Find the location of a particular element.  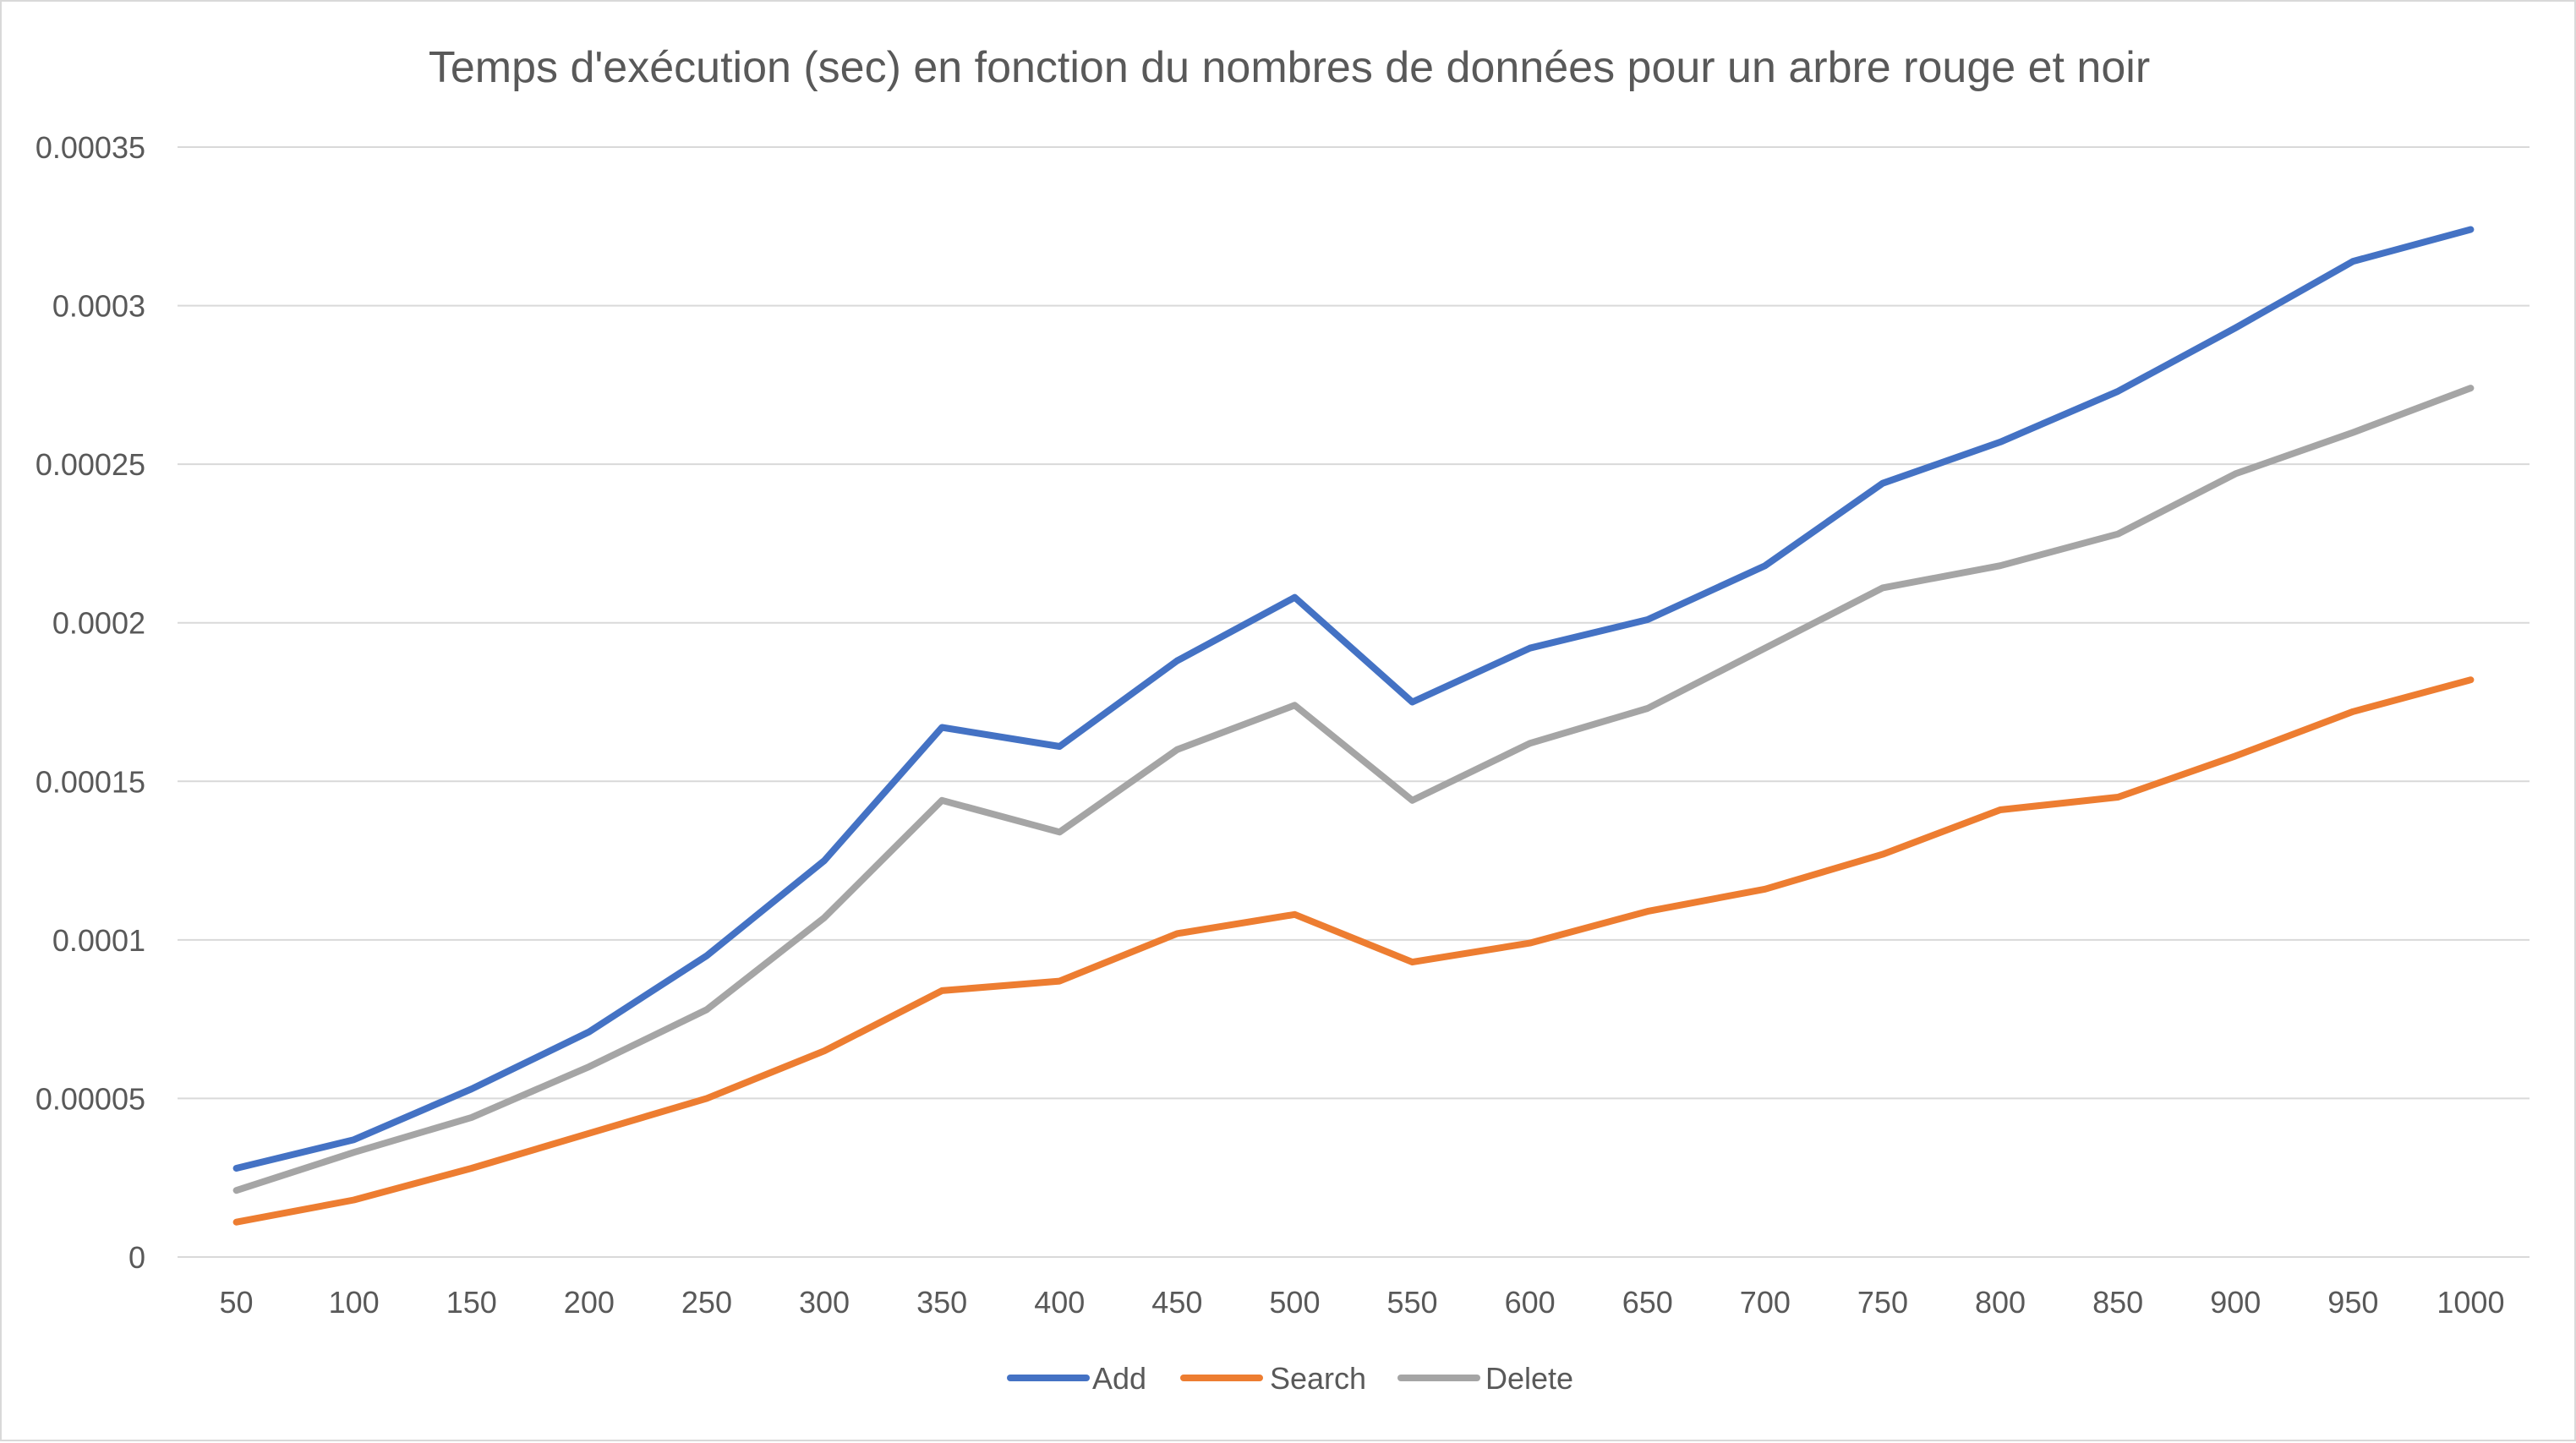

legend-label: Add is located at coordinates (1119, 1378).